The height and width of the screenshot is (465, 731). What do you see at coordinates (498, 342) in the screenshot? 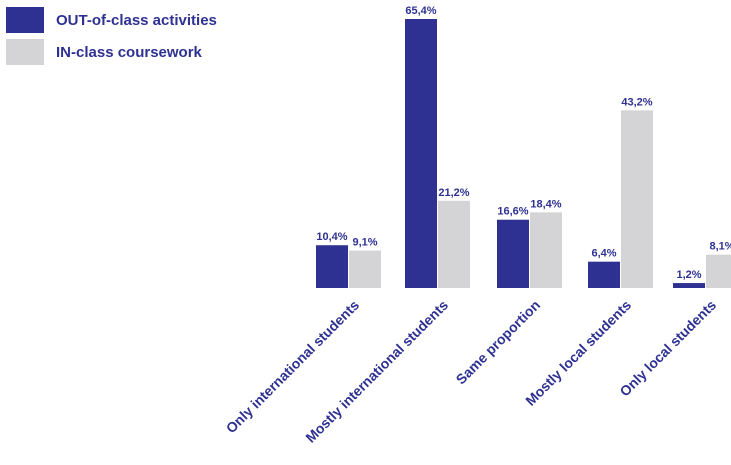
I see `x-tick-label-2: Same proportion` at bounding box center [498, 342].